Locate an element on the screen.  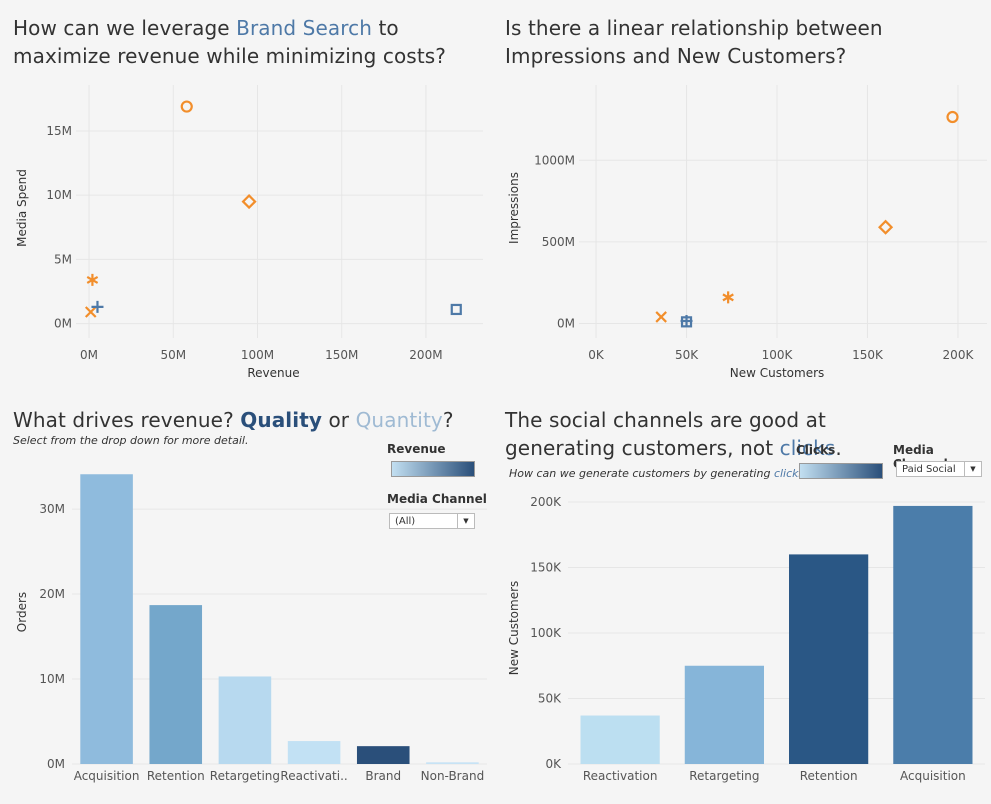
y-tick-label: 1000M is located at coordinates (554, 160).